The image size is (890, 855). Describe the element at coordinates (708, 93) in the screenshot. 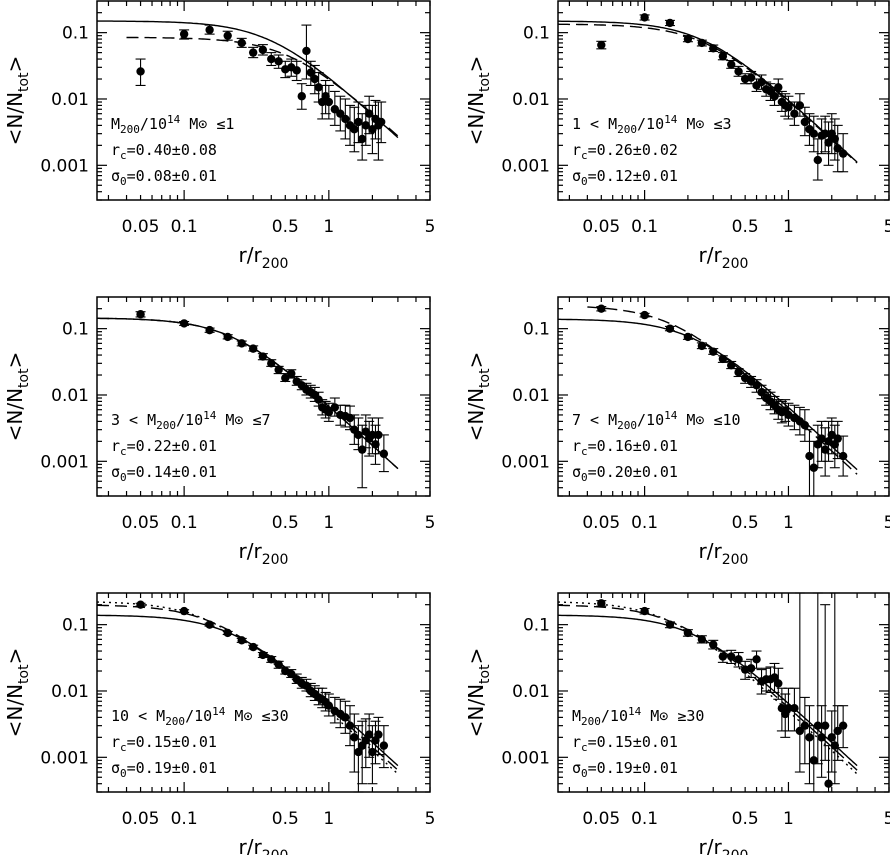

I see `dashed-model-curve` at that location.